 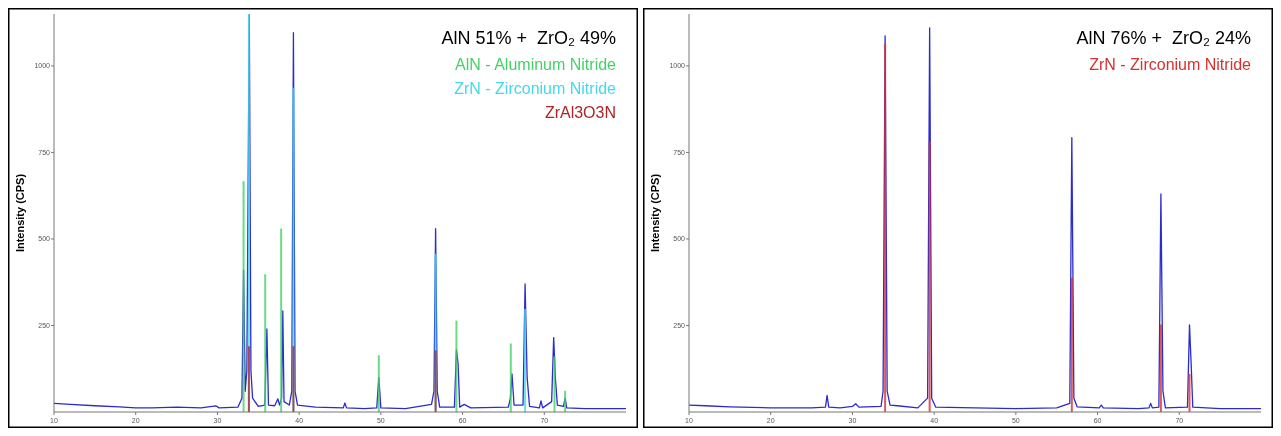 What do you see at coordinates (536, 64) in the screenshot?
I see `text: AlN - Aluminum Nitride` at bounding box center [536, 64].